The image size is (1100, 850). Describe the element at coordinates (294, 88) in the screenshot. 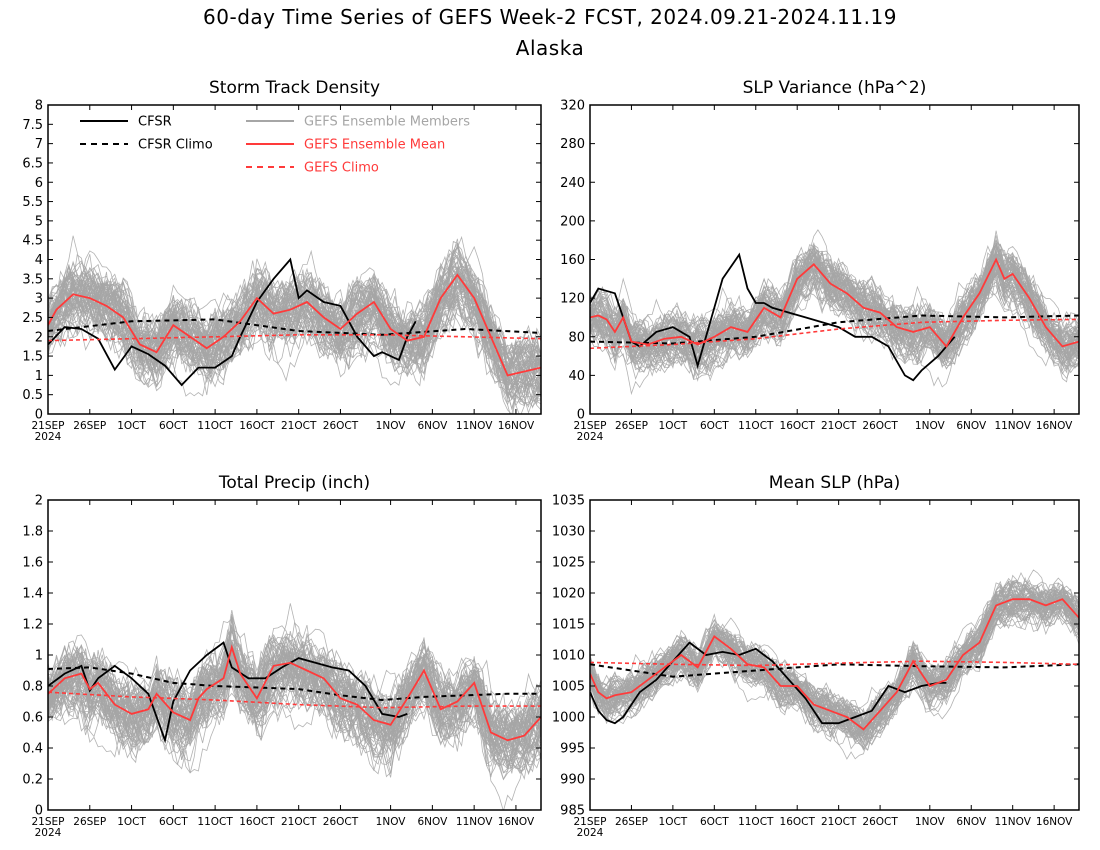

I see `panel-title: Storm Track Density` at that location.